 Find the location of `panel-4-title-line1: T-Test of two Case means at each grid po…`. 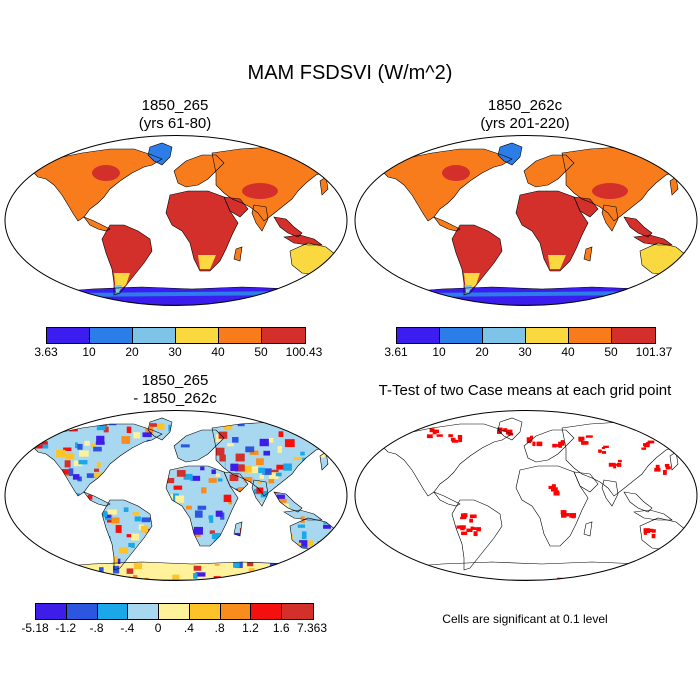

panel-4-title-line1: T-Test of two Case means at each grid po… is located at coordinates (525, 390).